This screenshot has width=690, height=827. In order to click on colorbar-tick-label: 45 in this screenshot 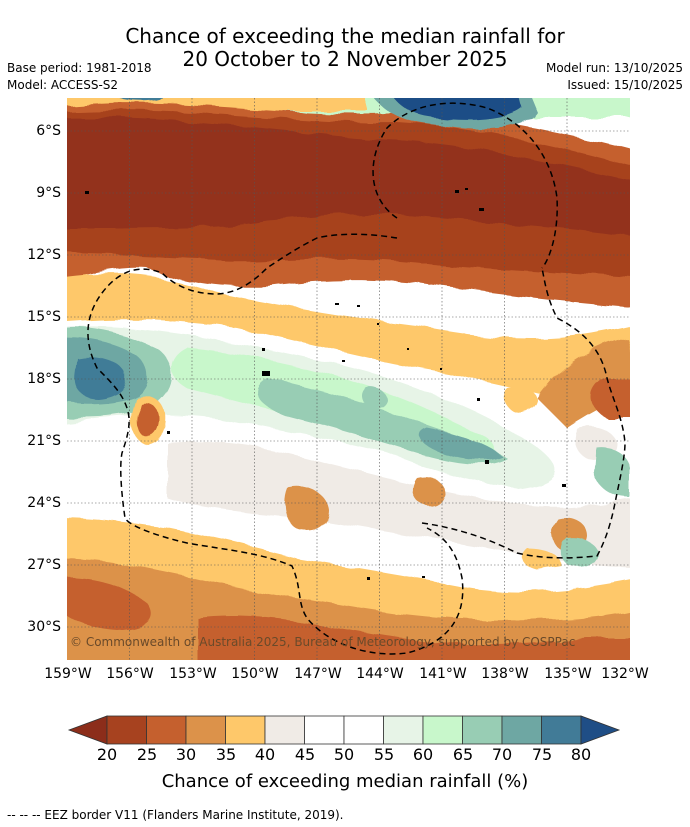, I will do `click(305, 754)`.